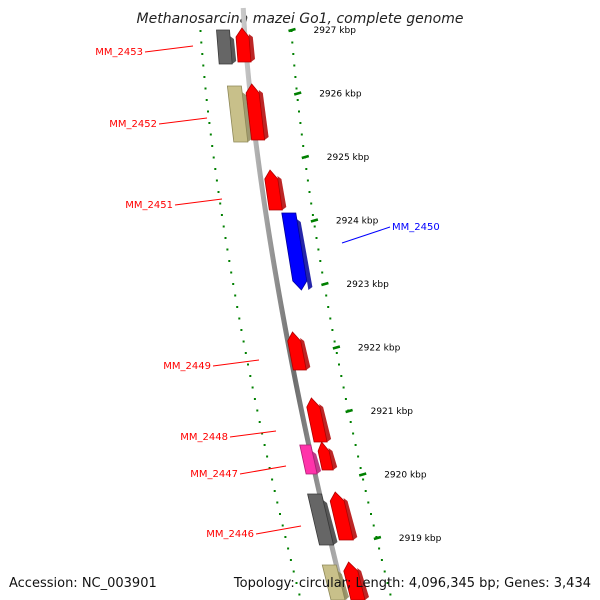  I want to click on gene-label-mm-2450: MM_2450, so click(390, 233).